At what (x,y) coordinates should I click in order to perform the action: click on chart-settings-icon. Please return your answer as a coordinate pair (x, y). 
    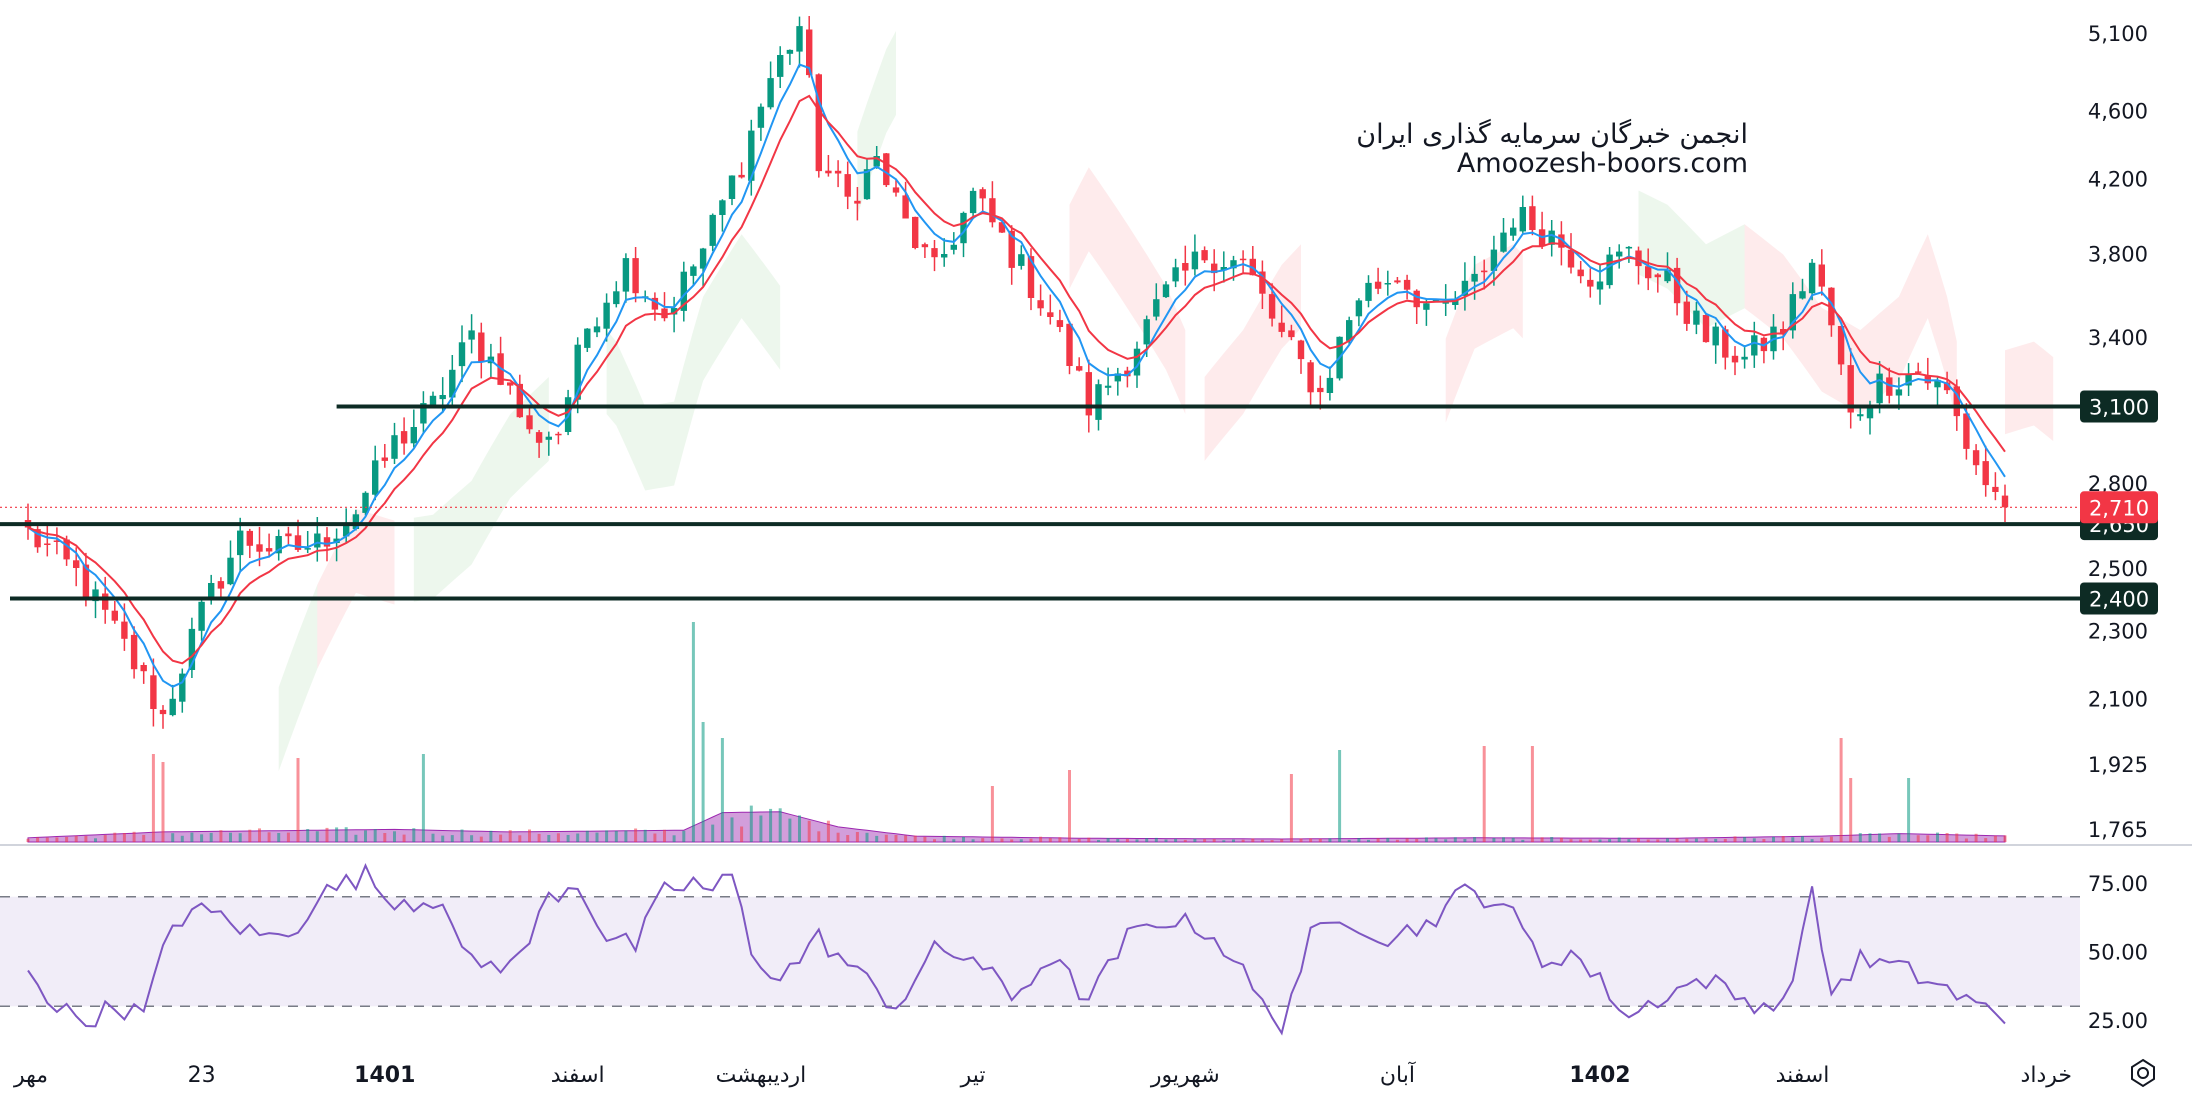
    Looking at the image, I should click on (2143, 1073).